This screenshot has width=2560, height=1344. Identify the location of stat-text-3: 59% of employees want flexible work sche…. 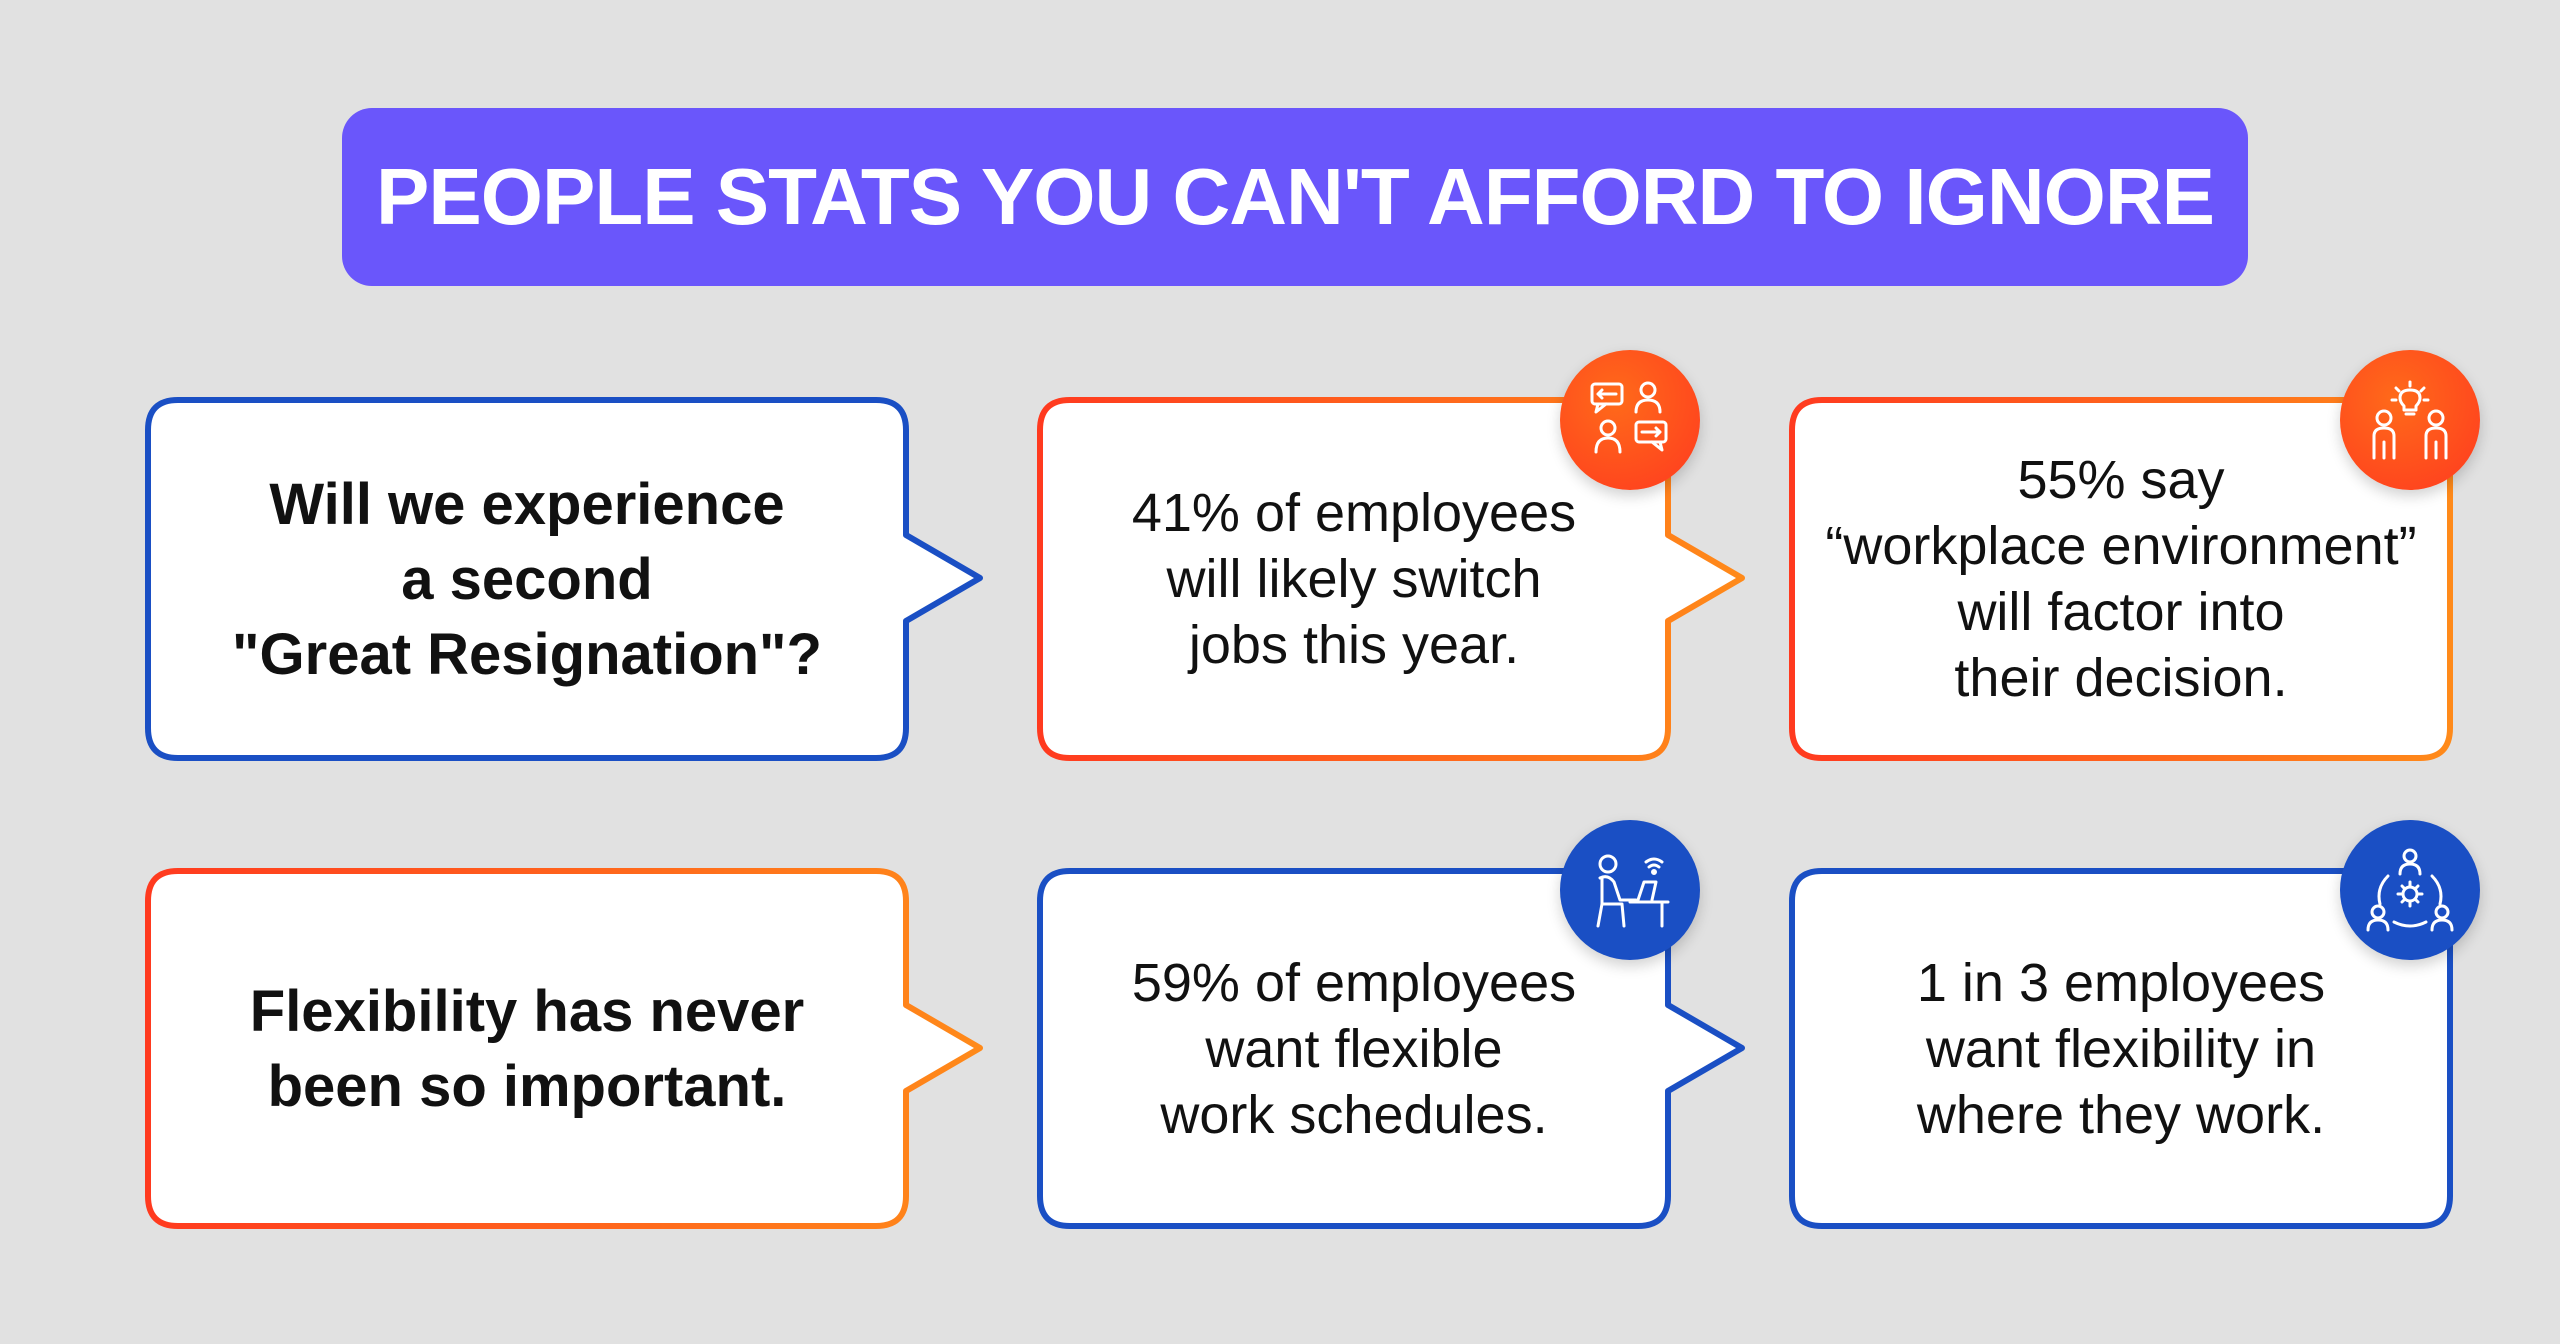
(1354, 1048).